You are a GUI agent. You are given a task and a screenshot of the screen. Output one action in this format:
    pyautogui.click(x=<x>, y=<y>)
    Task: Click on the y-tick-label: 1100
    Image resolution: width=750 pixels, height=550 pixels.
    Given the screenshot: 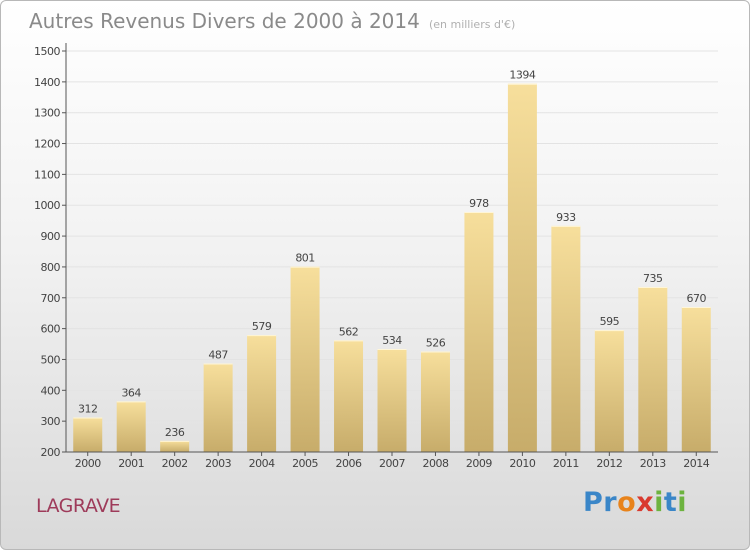 What is the action you would take?
    pyautogui.click(x=47, y=174)
    